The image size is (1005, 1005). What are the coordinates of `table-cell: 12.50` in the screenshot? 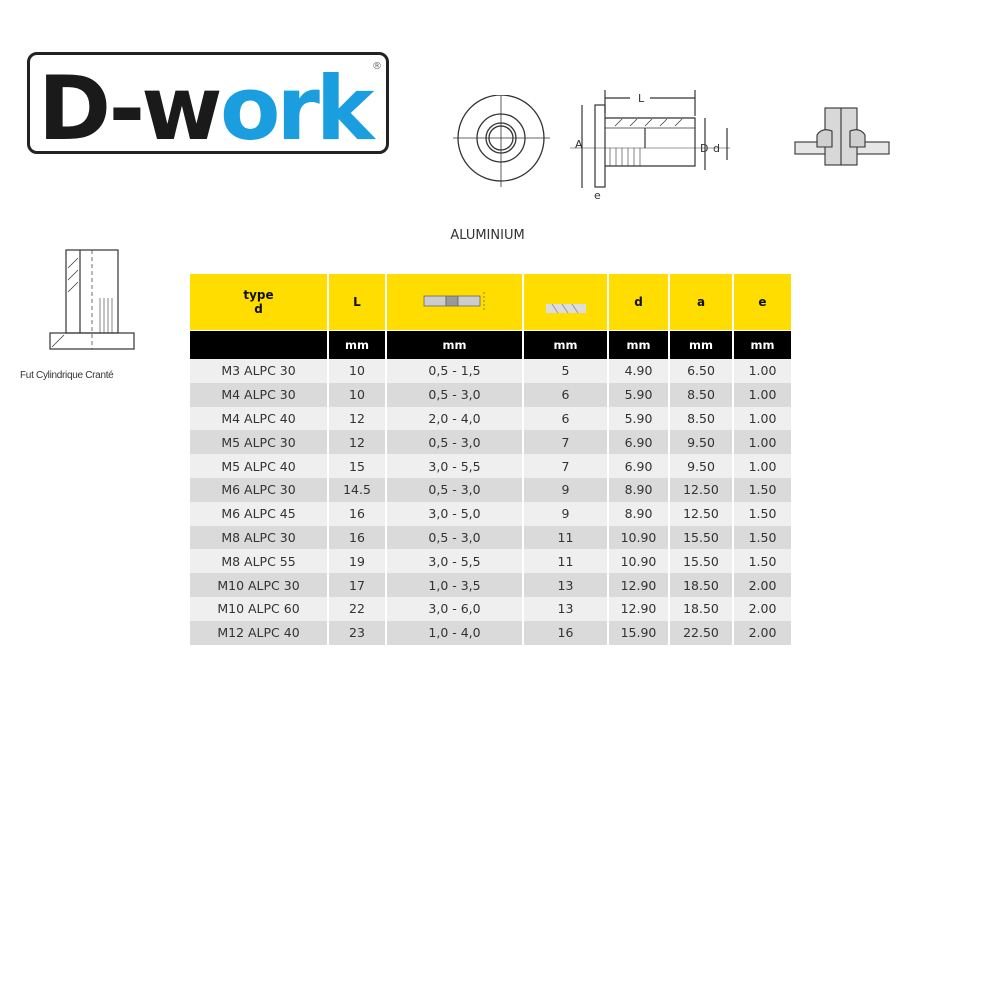 It's located at (701, 513).